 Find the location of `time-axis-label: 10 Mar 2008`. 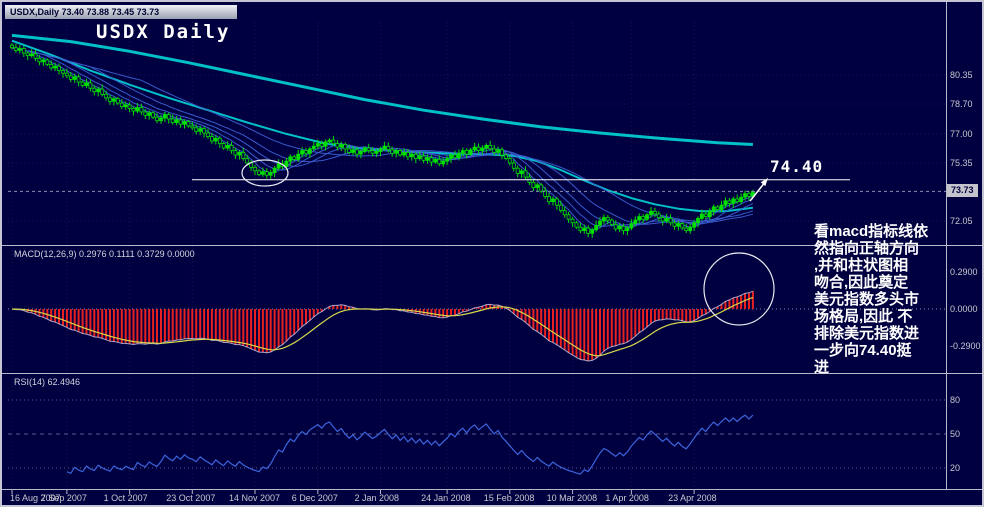

time-axis-label: 10 Mar 2008 is located at coordinates (572, 498).